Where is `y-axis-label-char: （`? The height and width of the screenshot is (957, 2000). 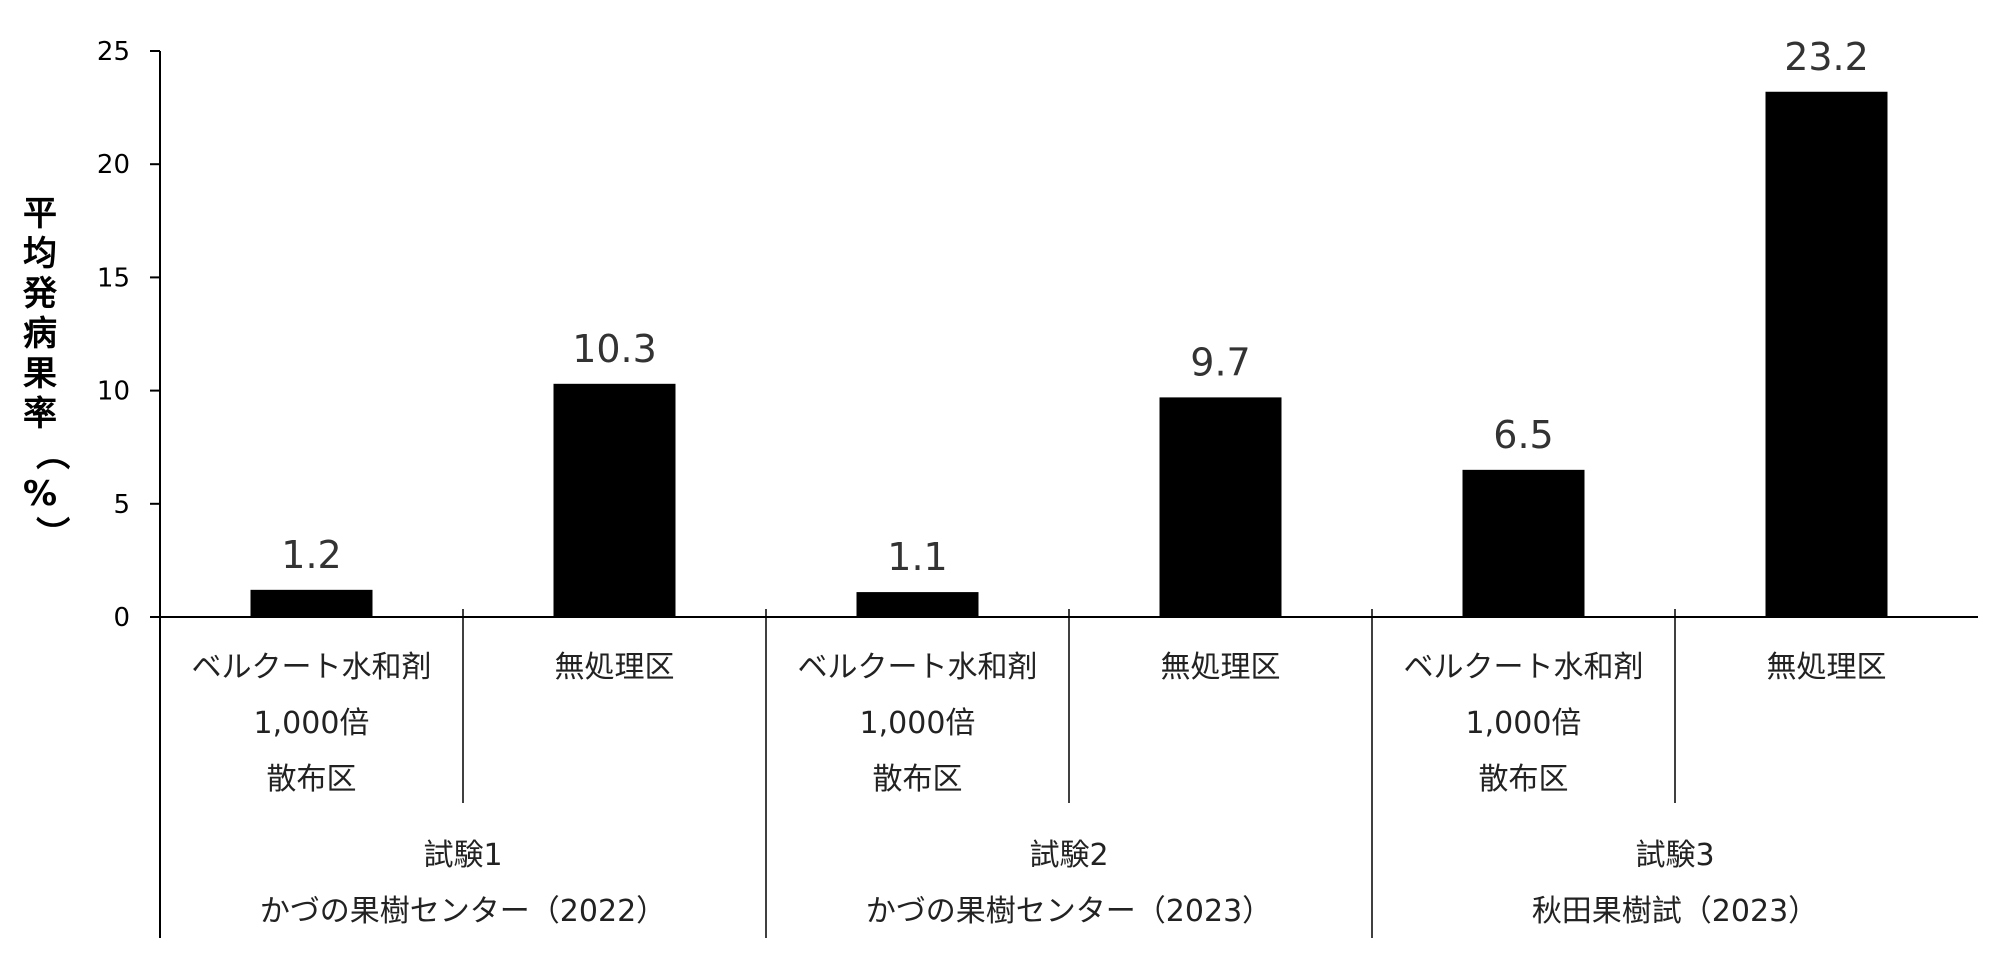
y-axis-label-char: （ is located at coordinates (51, 453).